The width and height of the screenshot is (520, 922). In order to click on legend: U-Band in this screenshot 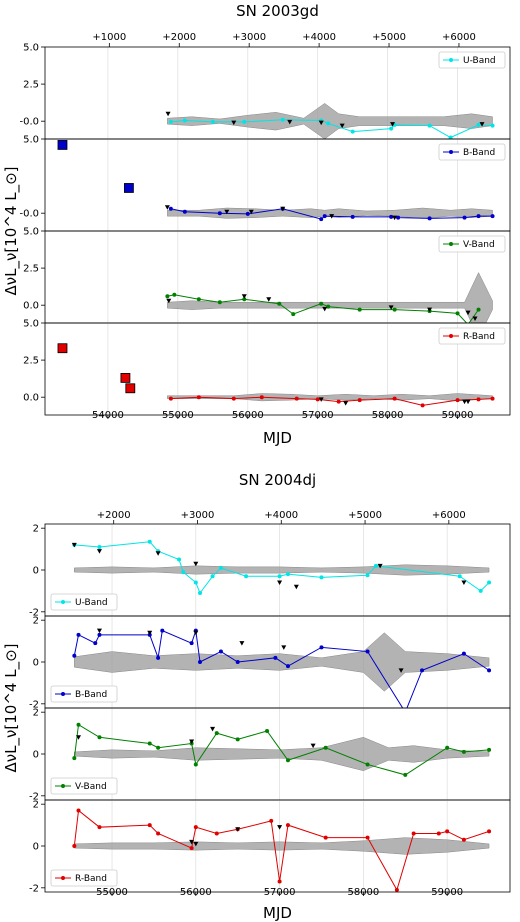, I will do `click(84, 602)`.